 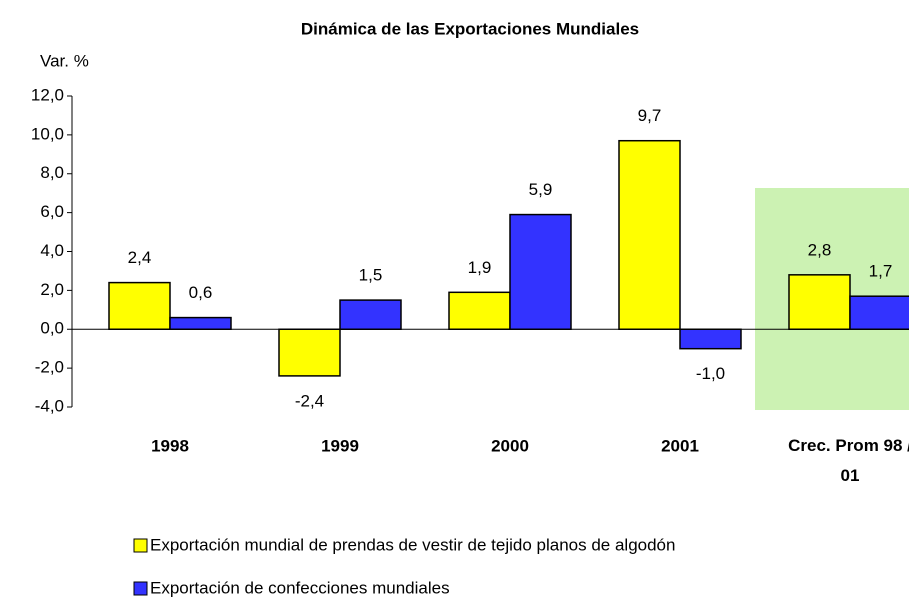 I want to click on y-tick-label: 6,0, so click(x=52, y=211).